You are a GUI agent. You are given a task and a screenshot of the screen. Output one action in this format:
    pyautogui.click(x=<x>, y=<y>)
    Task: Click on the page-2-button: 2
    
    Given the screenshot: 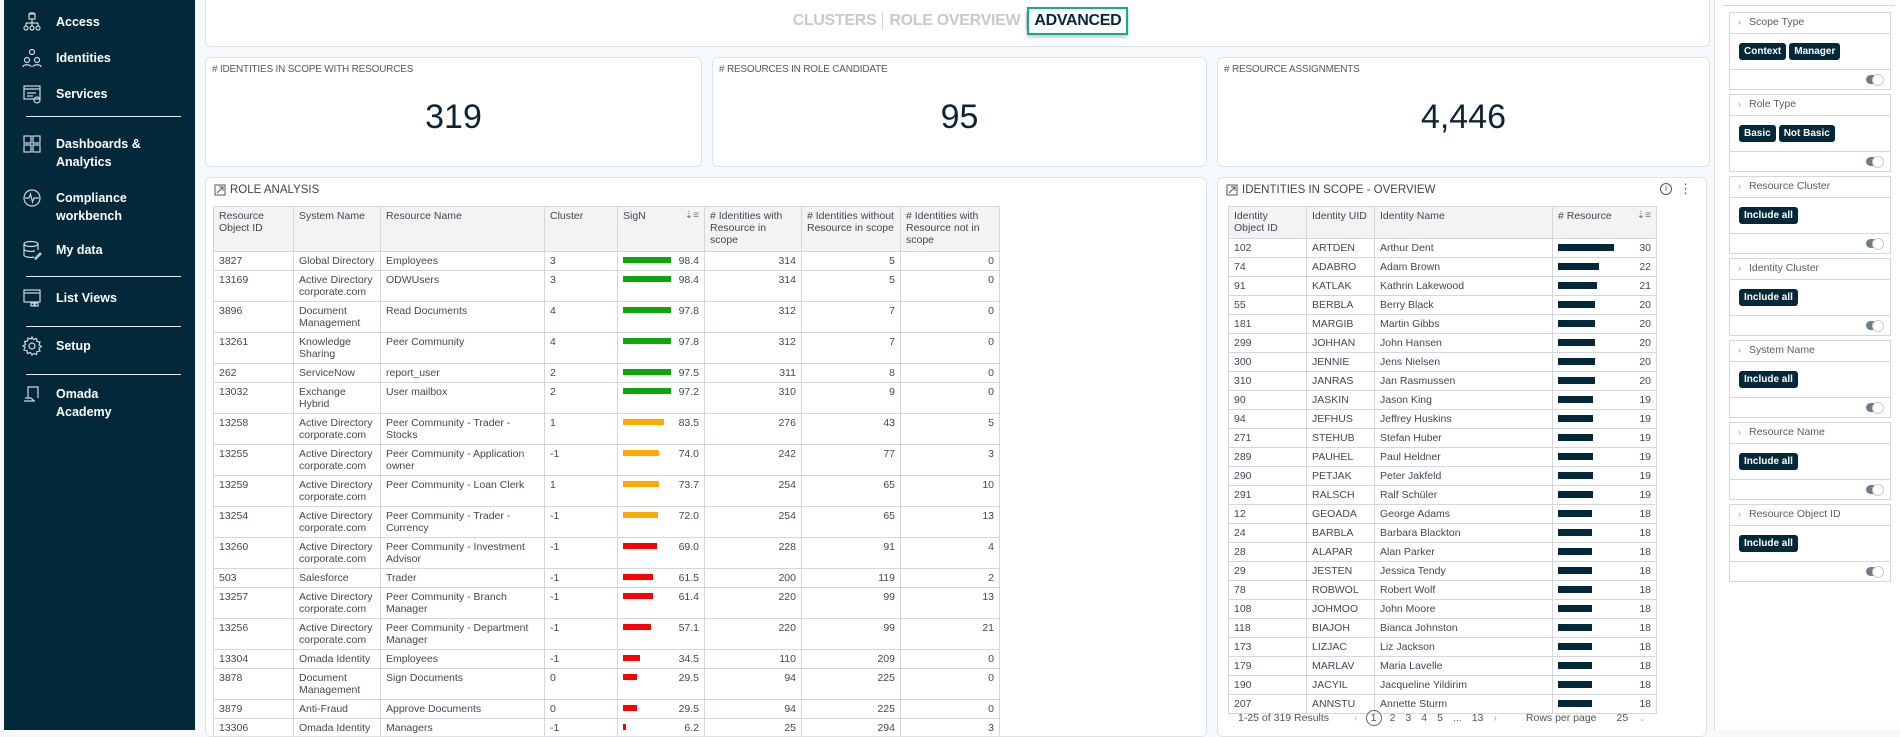 What is the action you would take?
    pyautogui.click(x=1393, y=718)
    